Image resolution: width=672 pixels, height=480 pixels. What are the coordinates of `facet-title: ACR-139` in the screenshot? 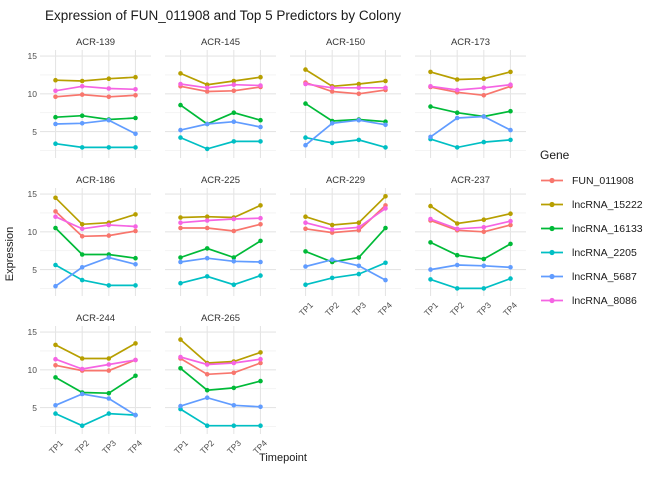 It's located at (95, 42).